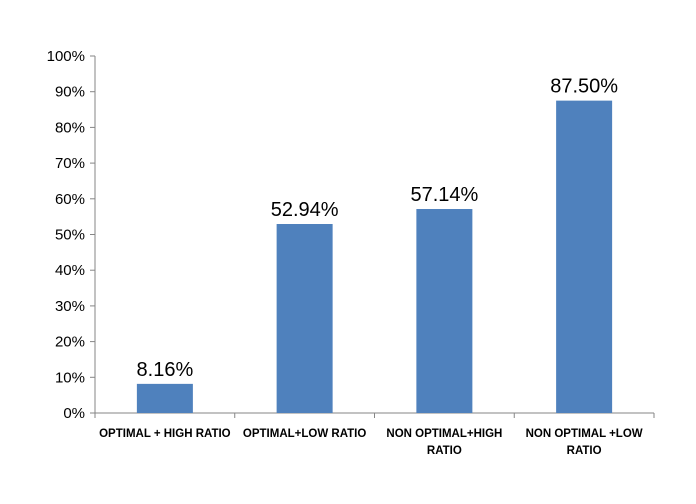  Describe the element at coordinates (70, 342) in the screenshot. I see `y-tick-label: 20%` at that location.